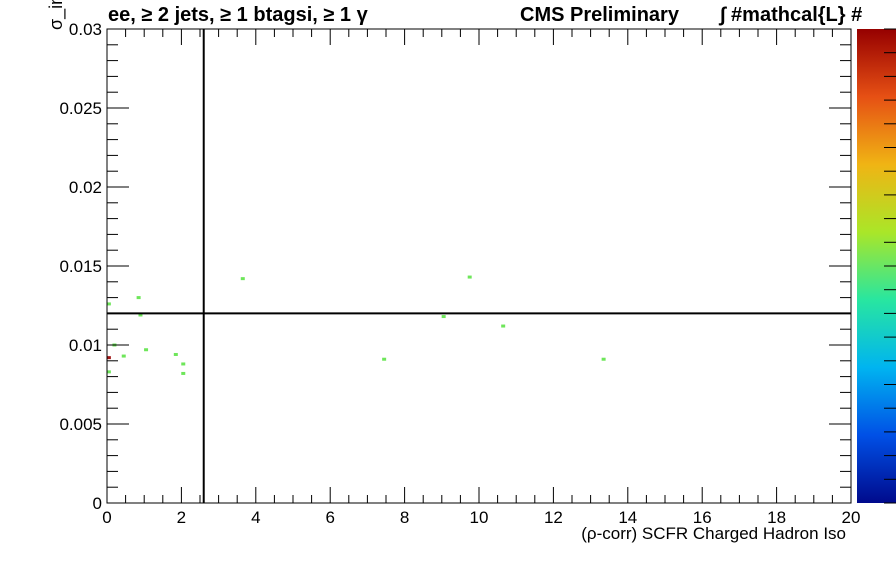 This screenshot has width=896, height=572. What do you see at coordinates (106, 517) in the screenshot?
I see `x-tick-label: 0` at bounding box center [106, 517].